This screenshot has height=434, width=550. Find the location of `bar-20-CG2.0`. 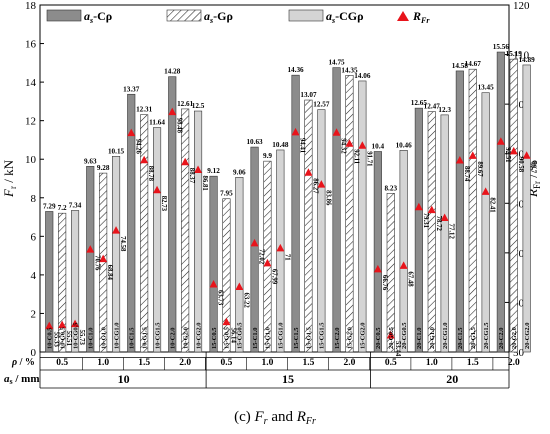

bar-20-CG2.0 is located at coordinates (526, 208).